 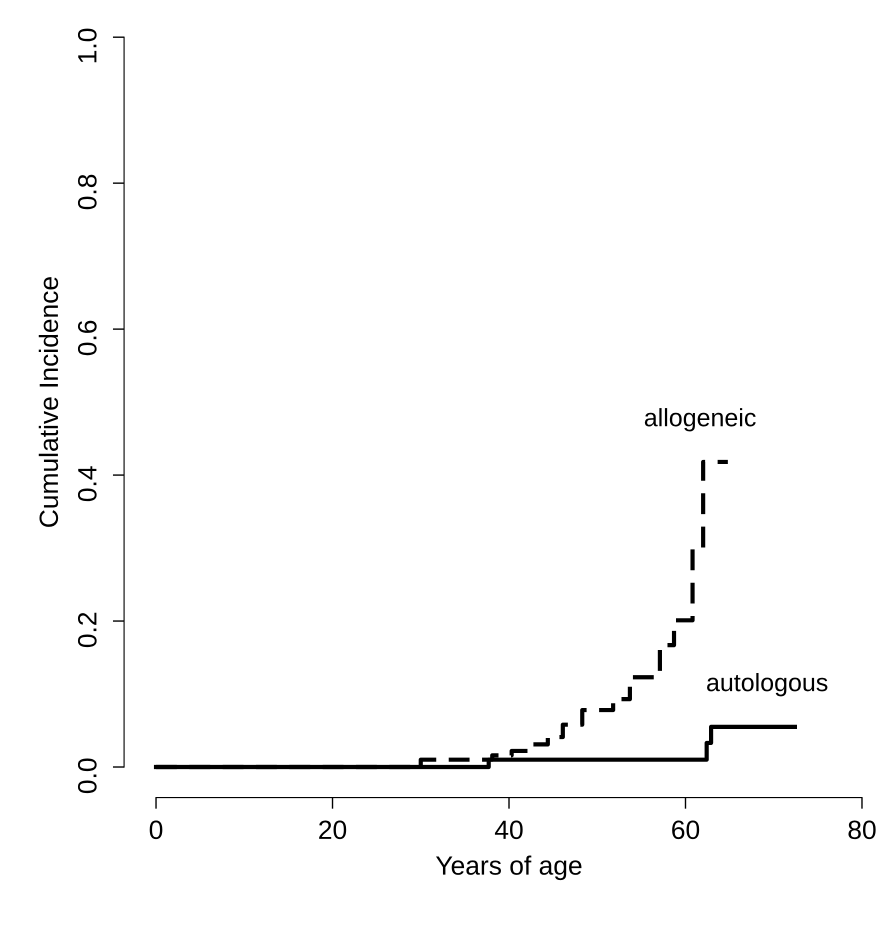 What do you see at coordinates (767, 684) in the screenshot?
I see `series-label: autologous` at bounding box center [767, 684].